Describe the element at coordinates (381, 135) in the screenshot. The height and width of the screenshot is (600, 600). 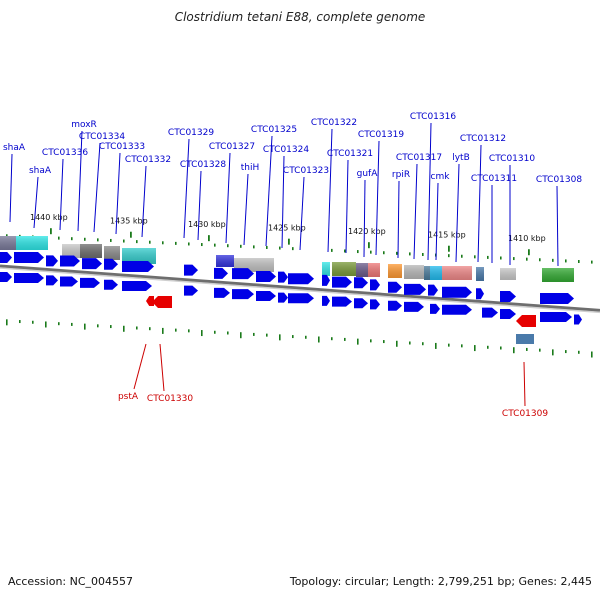
I see `forward-gene-label: CTC01319` at that location.